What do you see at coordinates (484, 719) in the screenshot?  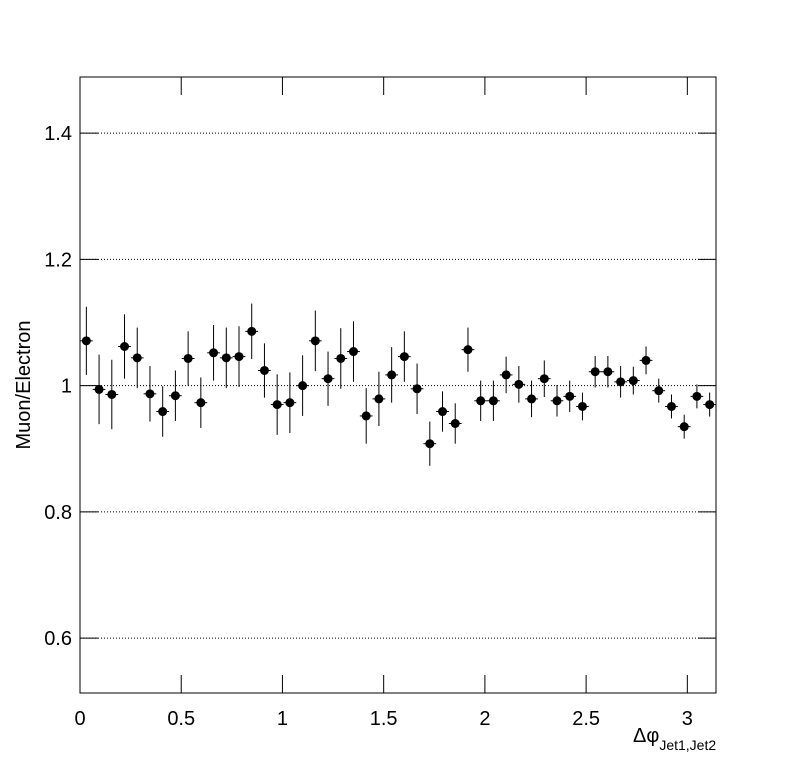 I see `x-tick-label: 2` at bounding box center [484, 719].